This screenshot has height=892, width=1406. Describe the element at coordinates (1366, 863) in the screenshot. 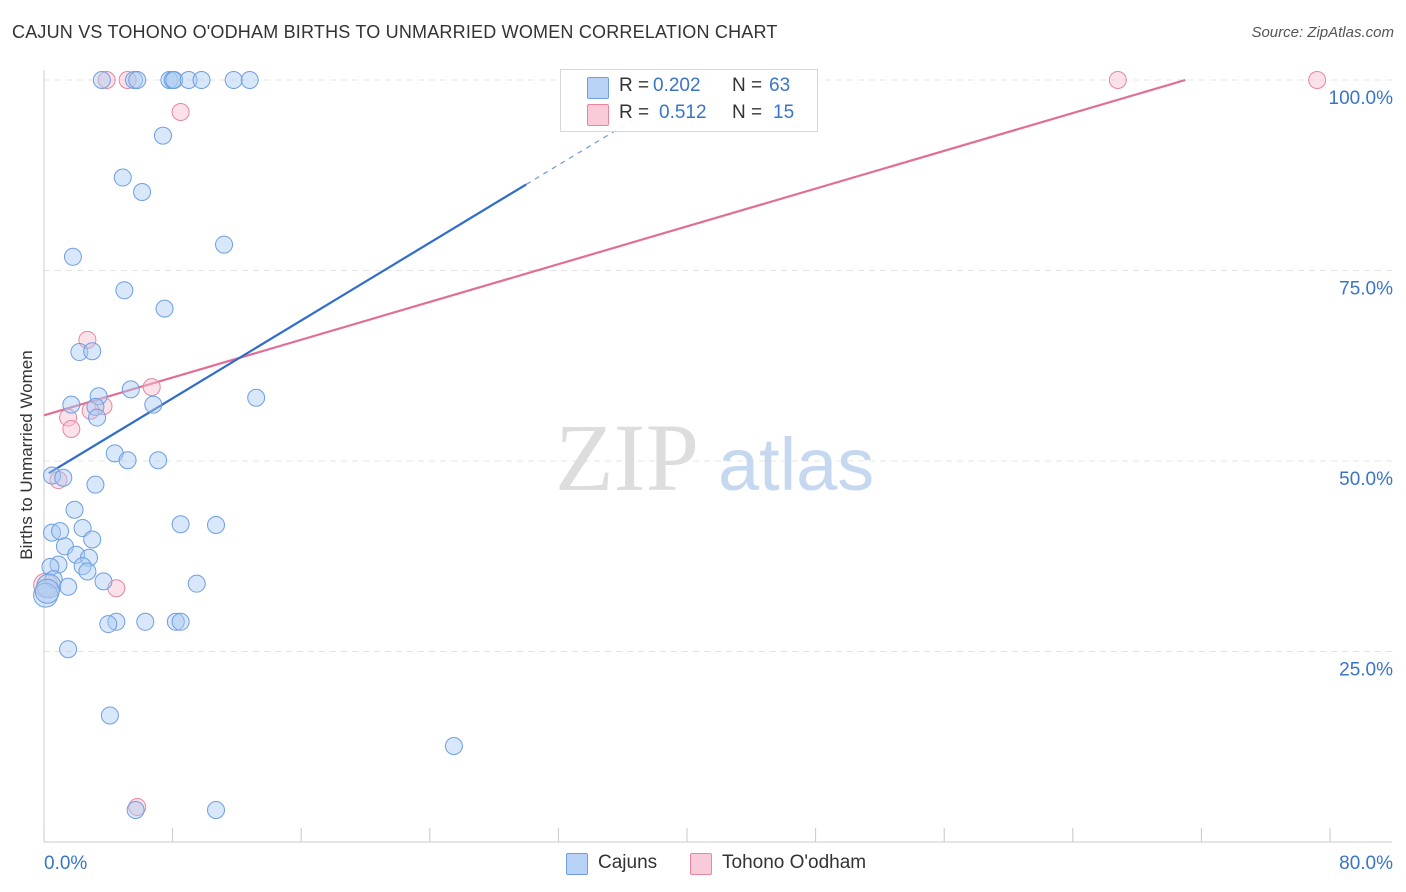

I see `x-tick-label-max: 80.0%` at that location.